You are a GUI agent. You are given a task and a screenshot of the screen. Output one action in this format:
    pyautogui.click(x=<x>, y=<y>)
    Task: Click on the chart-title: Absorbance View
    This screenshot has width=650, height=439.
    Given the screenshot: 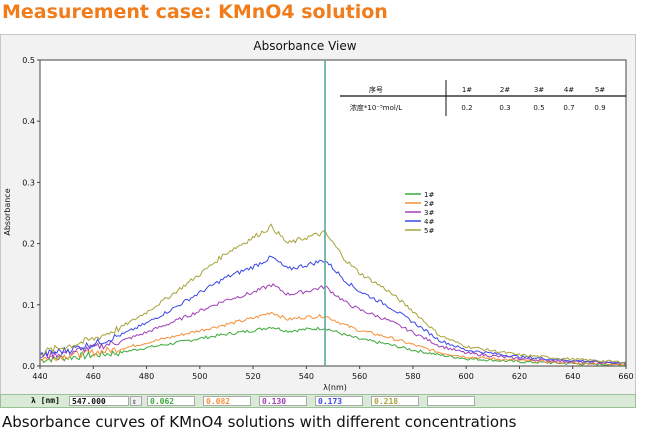 What is the action you would take?
    pyautogui.click(x=304, y=46)
    